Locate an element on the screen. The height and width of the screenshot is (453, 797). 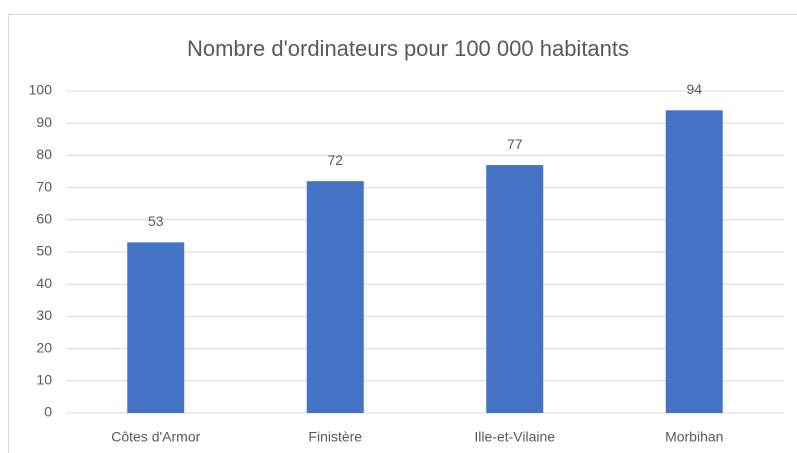
y-tick-label: 50 is located at coordinates (44, 251).